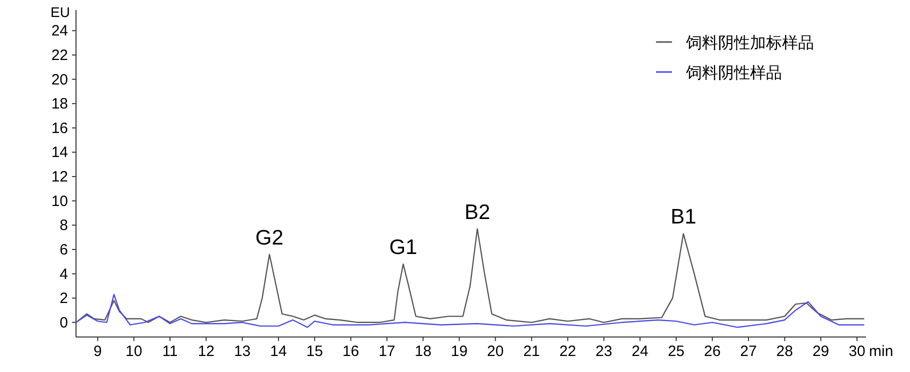  What do you see at coordinates (403, 248) in the screenshot?
I see `annotation: G1` at bounding box center [403, 248].